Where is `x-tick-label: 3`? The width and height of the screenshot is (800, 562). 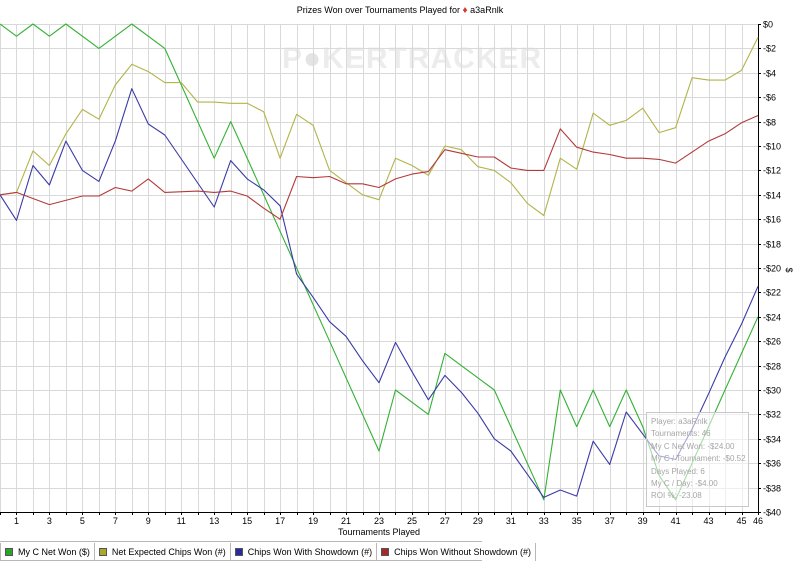 x-tick-label: 3 is located at coordinates (49, 521).